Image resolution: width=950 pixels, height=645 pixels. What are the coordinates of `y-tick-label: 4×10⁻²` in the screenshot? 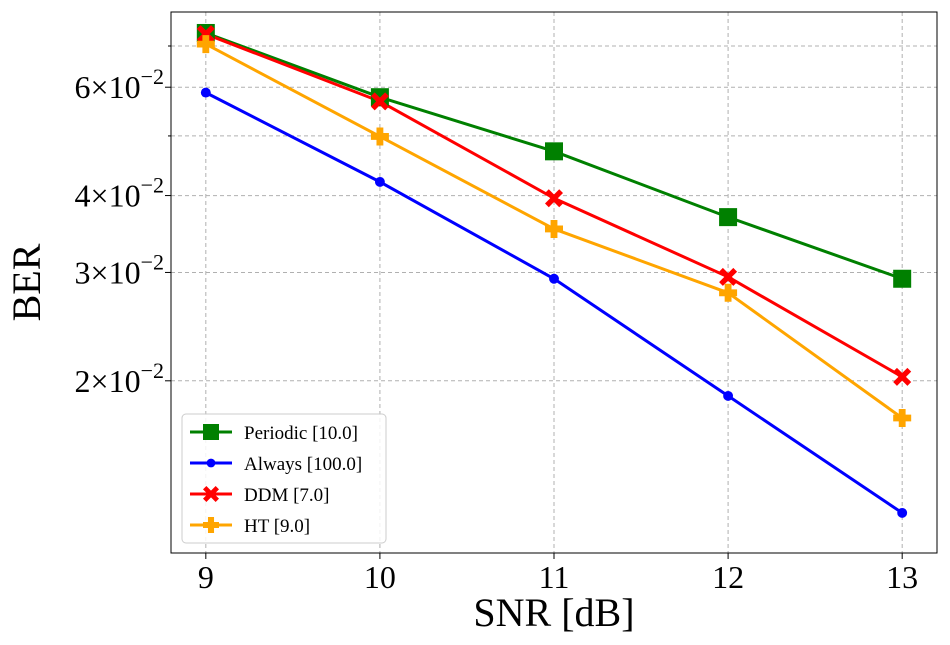 It's located at (119, 193).